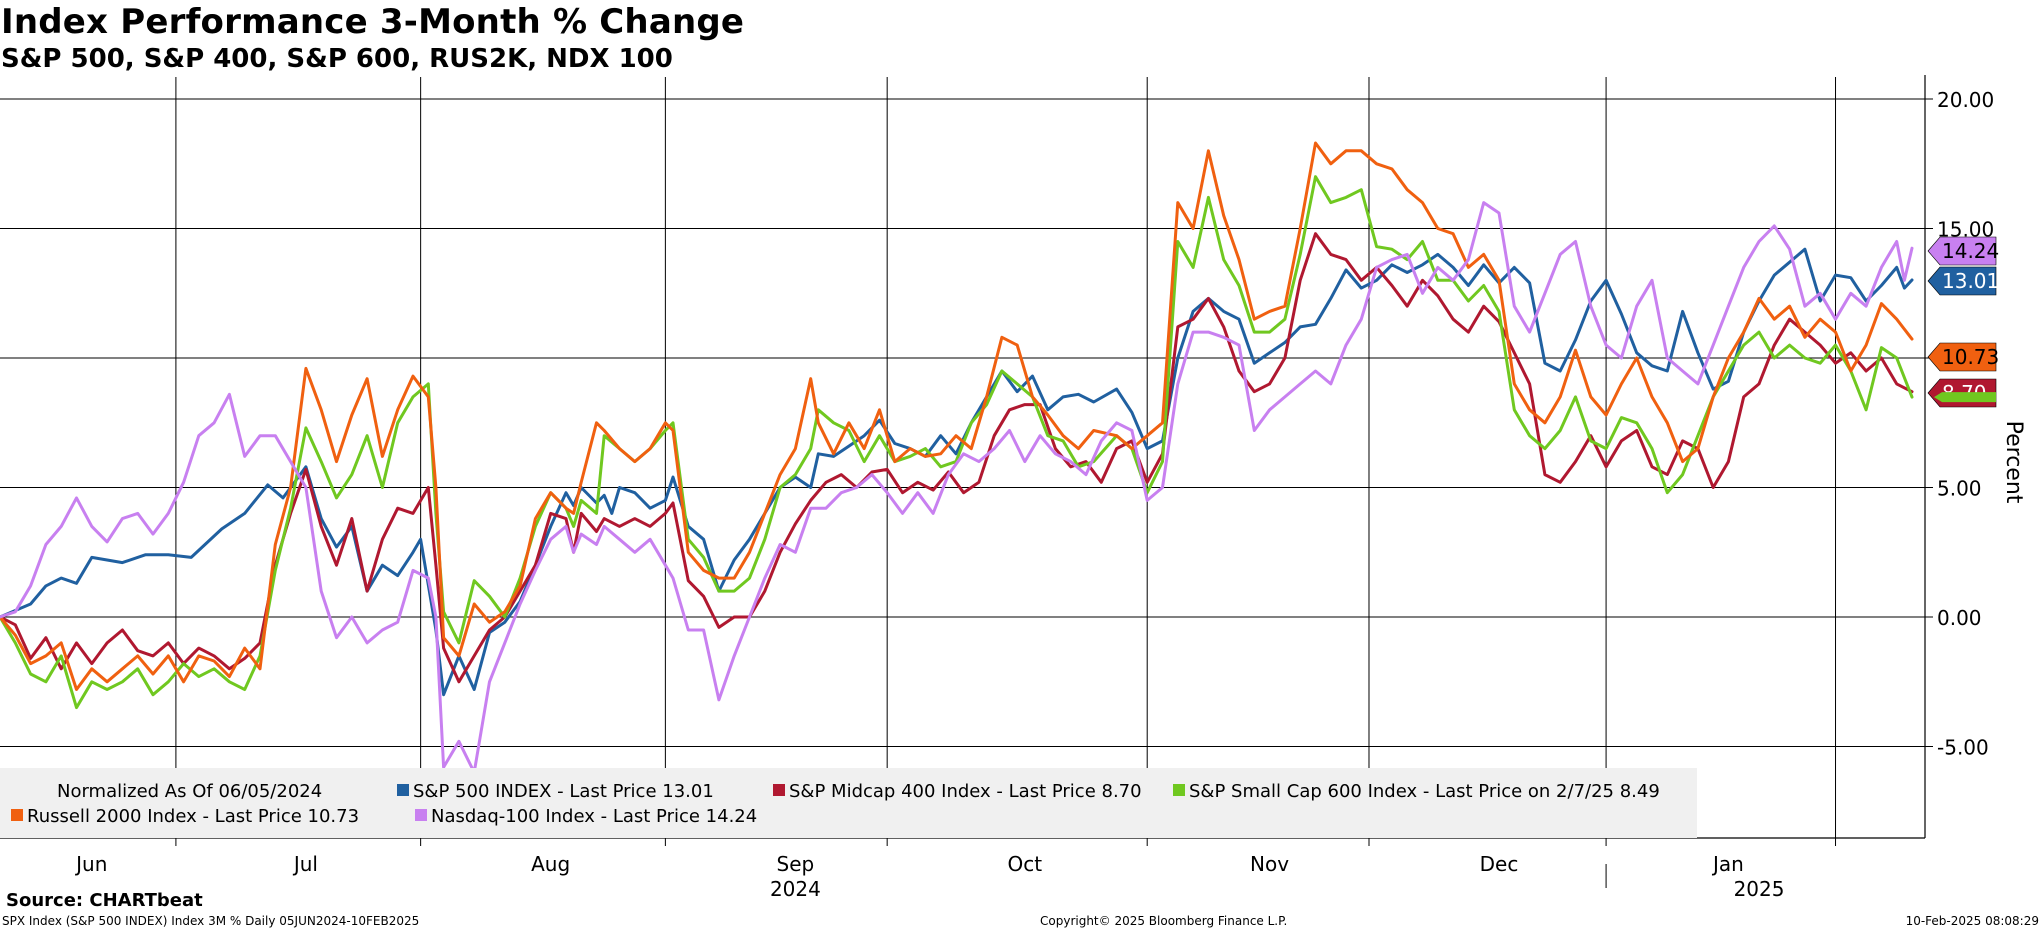  I want to click on y-tick-label: 0.00, so click(1959, 618).